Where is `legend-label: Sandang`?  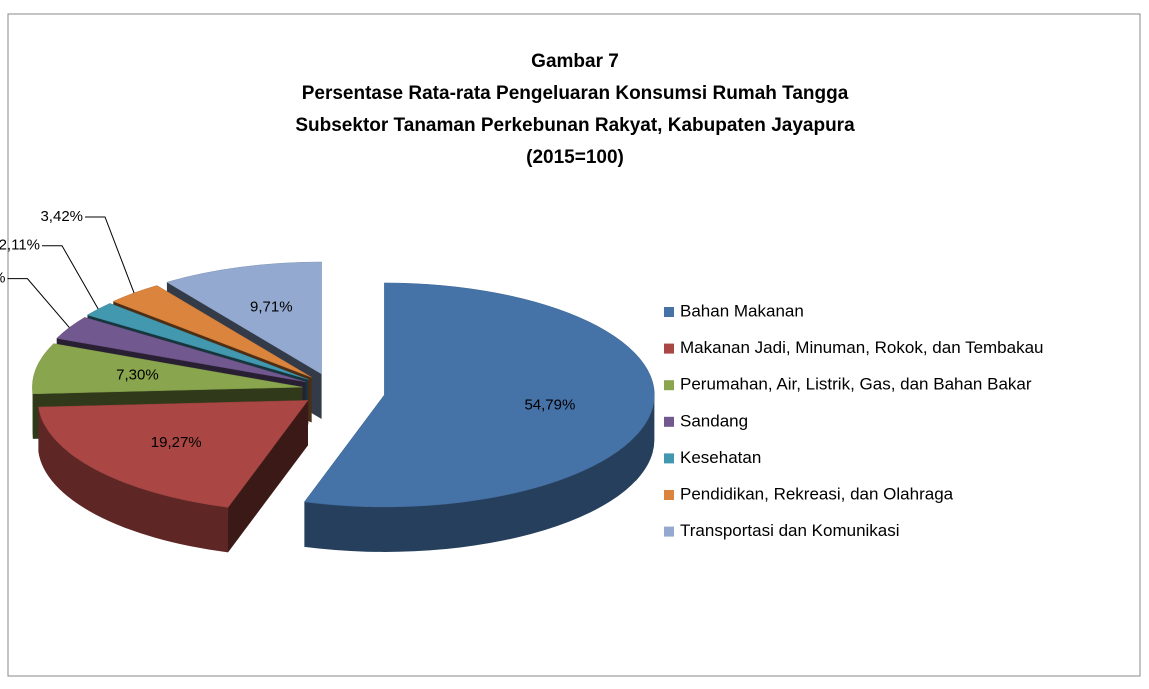
legend-label: Sandang is located at coordinates (714, 420).